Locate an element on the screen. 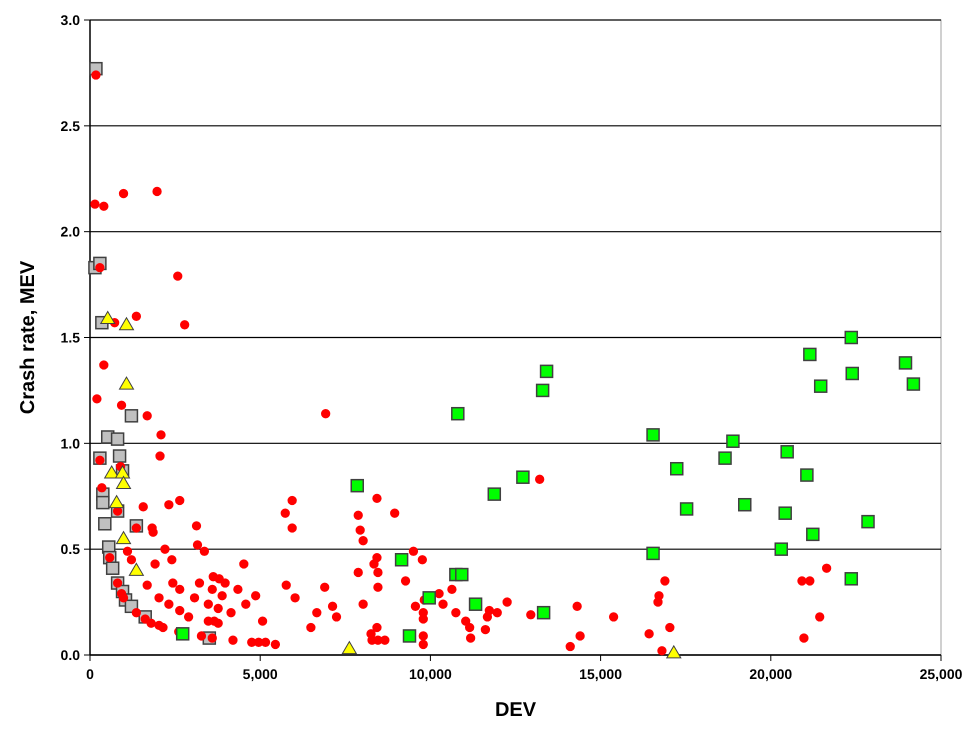 The image size is (979, 742). x-tick-label: 15,000 is located at coordinates (600, 674).